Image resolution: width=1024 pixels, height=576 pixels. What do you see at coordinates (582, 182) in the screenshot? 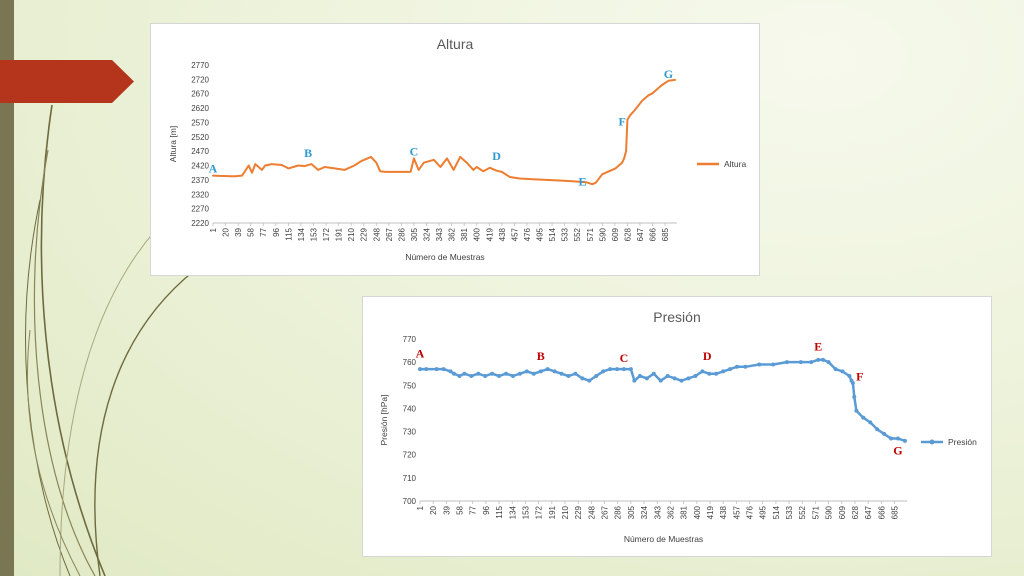
I see `annotation-label: E` at bounding box center [582, 182].